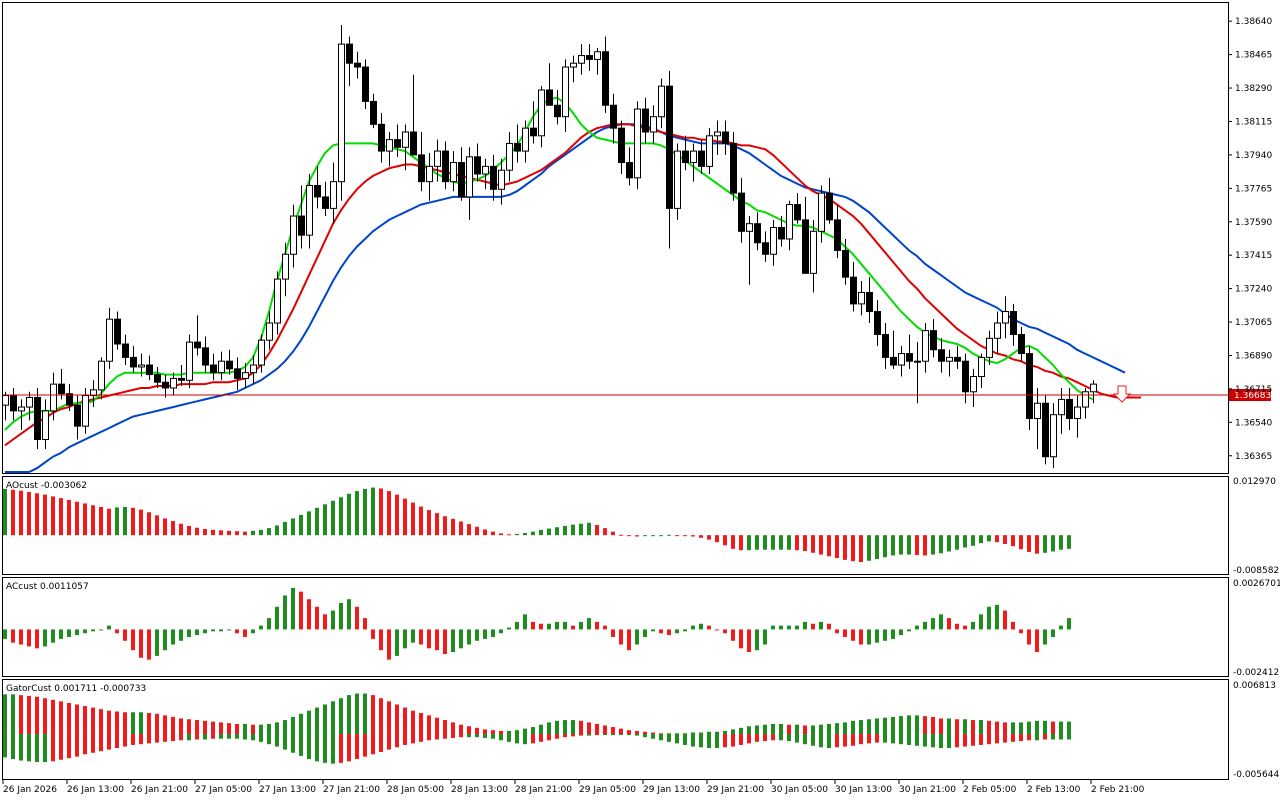 Image resolution: width=1280 pixels, height=804 pixels. Describe the element at coordinates (607, 790) in the screenshot. I see `x-tick-label: 29 Jan 05:00` at that location.